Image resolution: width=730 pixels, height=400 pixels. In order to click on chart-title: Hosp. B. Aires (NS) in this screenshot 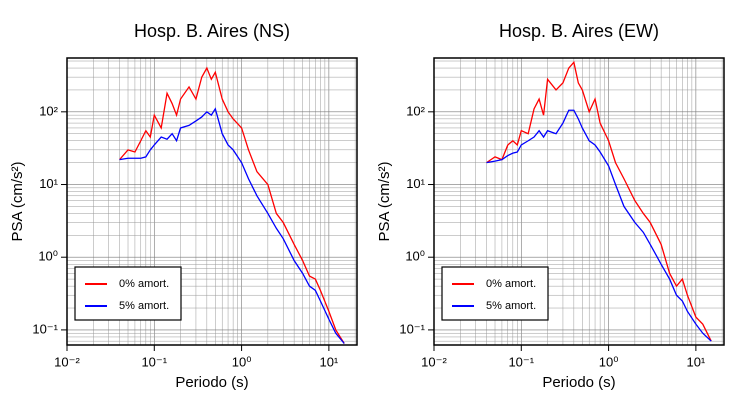, I will do `click(212, 31)`.